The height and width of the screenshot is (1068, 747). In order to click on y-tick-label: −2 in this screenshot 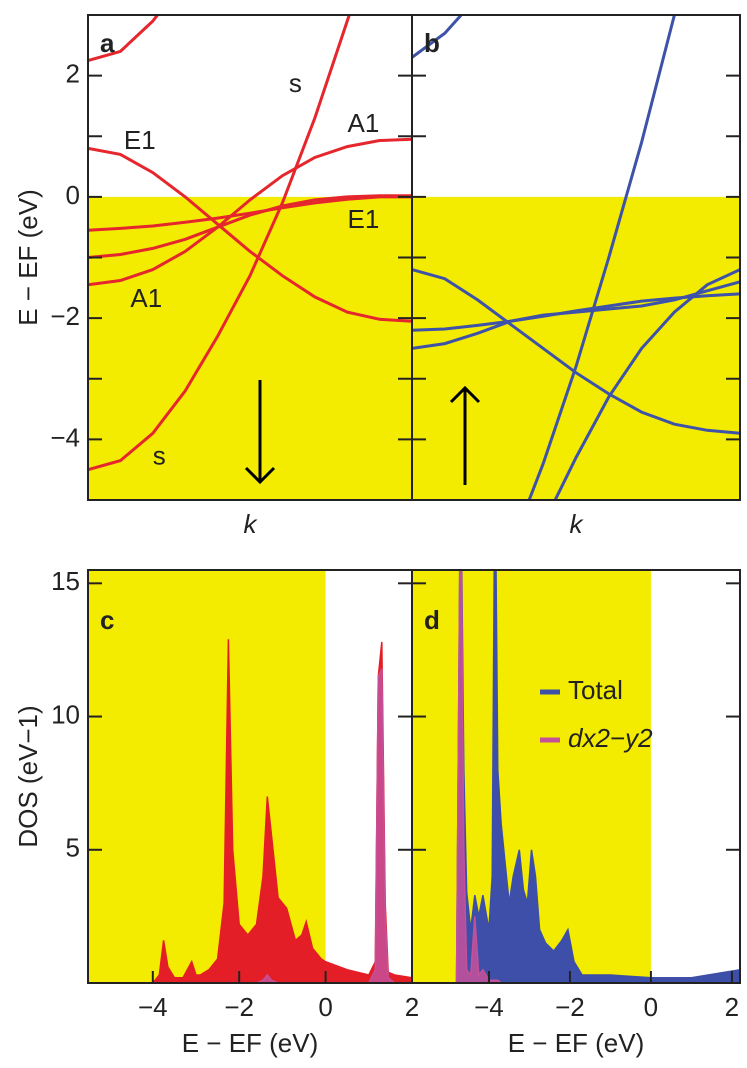, I will do `click(65, 316)`.